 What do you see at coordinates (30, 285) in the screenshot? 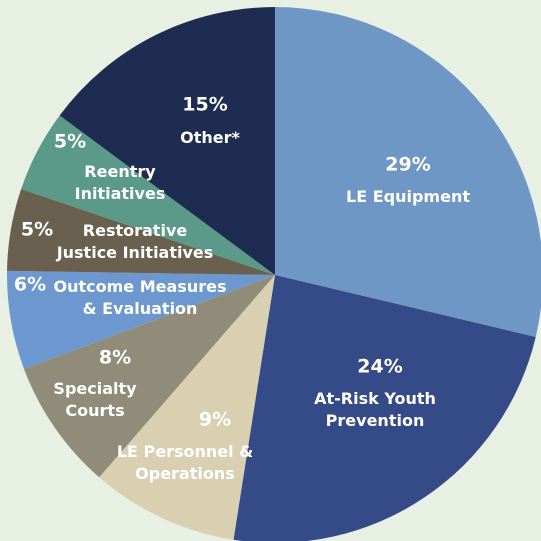
I see `value-label: 6%` at bounding box center [30, 285].